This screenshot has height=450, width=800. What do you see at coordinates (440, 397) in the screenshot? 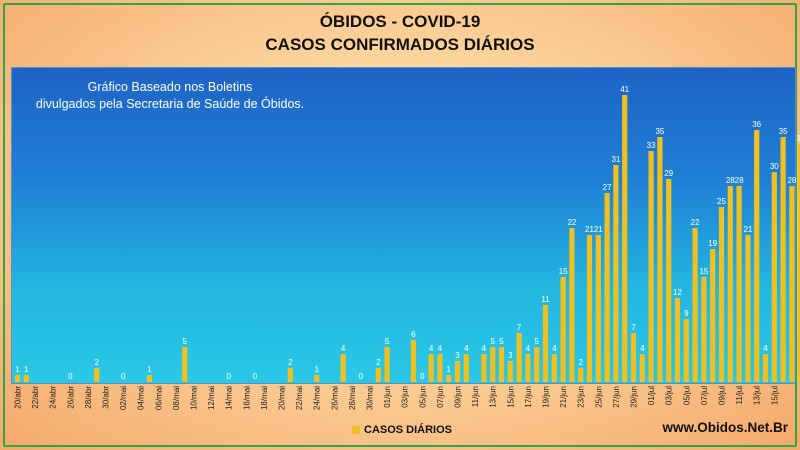
I see `x-tick-label: 07/jun` at bounding box center [440, 397].